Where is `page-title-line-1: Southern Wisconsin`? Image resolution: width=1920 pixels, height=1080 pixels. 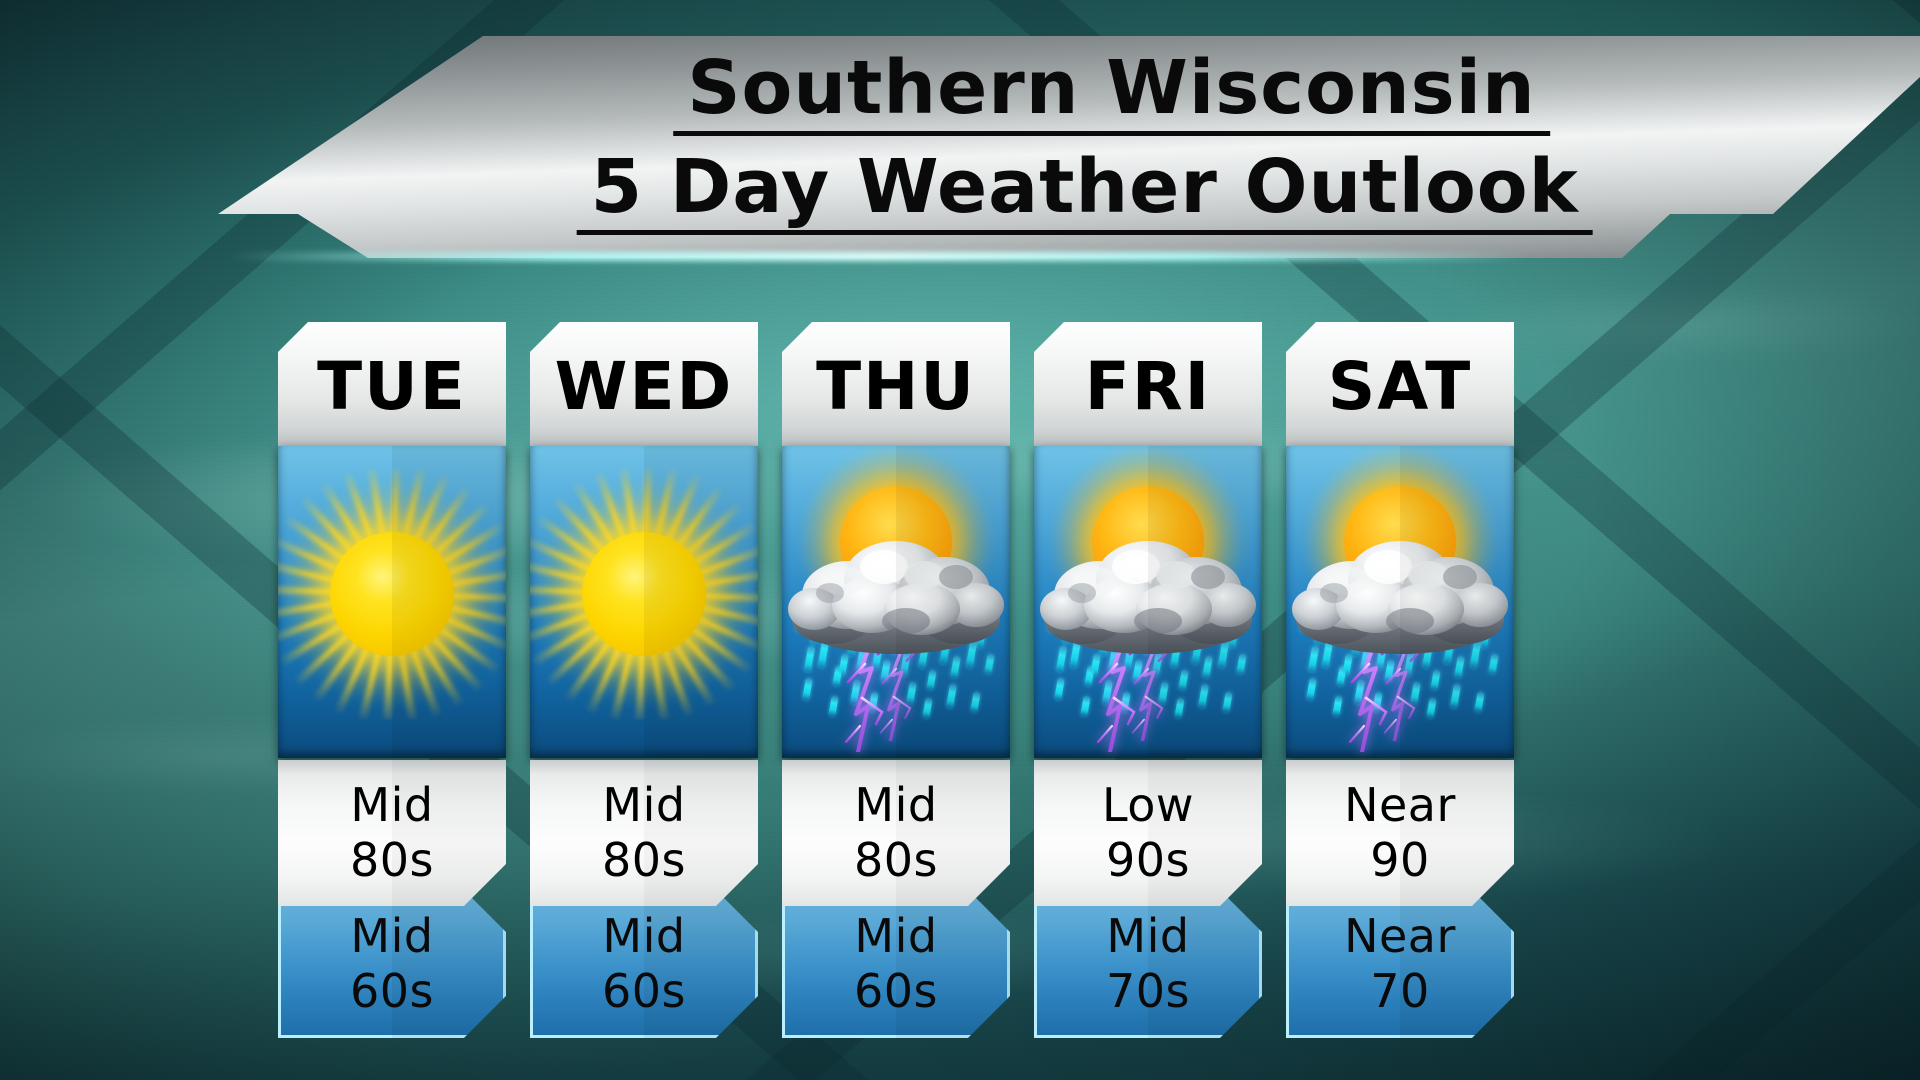
page-title-line-1: Southern Wisconsin is located at coordinates (1111, 91).